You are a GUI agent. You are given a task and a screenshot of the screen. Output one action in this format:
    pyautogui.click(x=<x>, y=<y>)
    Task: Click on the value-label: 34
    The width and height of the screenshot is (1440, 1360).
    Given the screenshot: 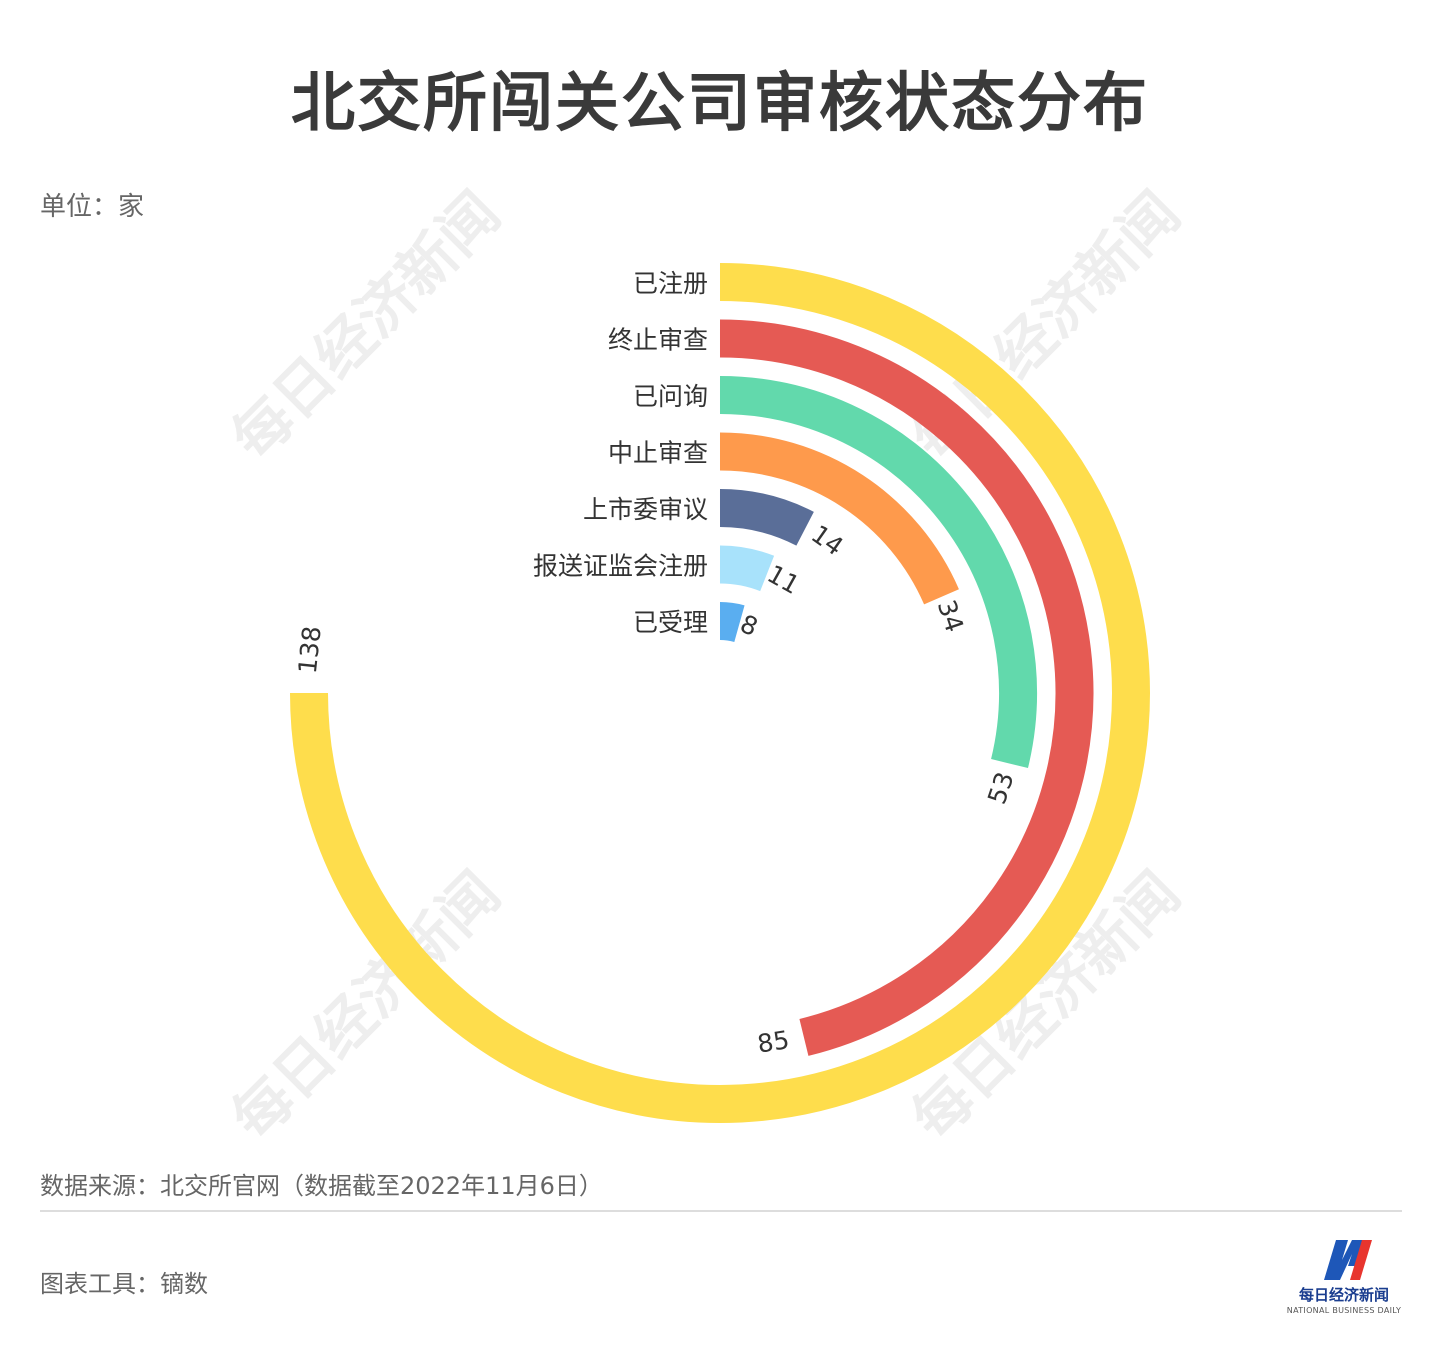 What is the action you would take?
    pyautogui.click(x=951, y=615)
    